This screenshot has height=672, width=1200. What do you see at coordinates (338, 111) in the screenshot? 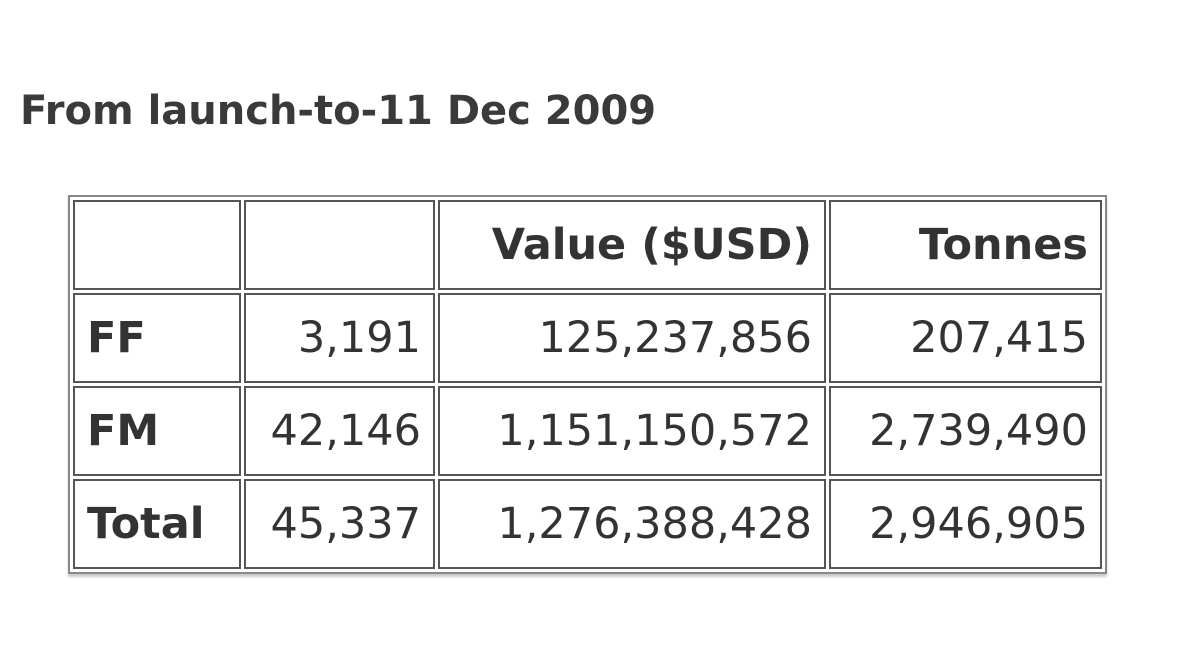
I see `title: From launch-to-11 Dec 2009` at bounding box center [338, 111].